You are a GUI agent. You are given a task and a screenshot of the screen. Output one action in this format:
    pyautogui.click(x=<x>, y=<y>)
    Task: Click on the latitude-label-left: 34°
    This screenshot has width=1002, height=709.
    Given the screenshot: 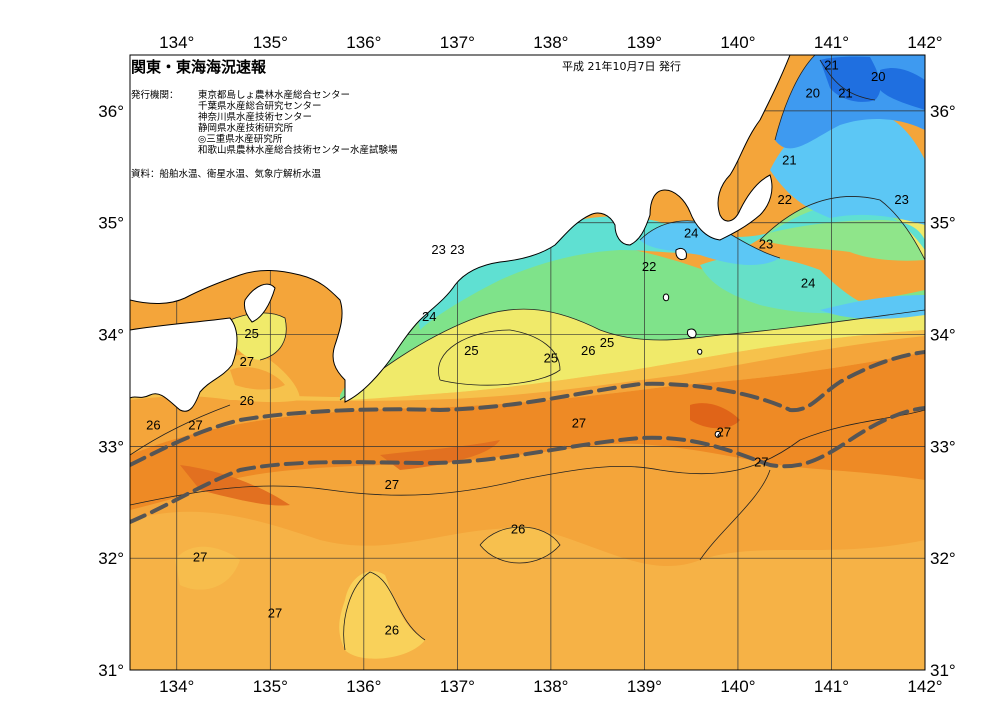 What is the action you would take?
    pyautogui.click(x=111, y=335)
    